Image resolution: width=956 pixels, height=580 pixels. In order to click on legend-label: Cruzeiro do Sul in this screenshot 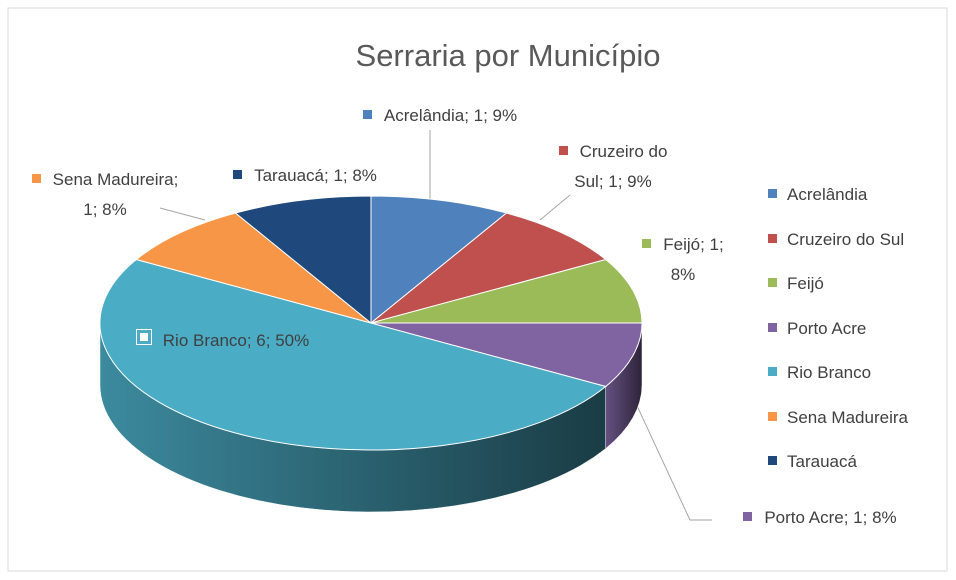, I will do `click(846, 239)`.